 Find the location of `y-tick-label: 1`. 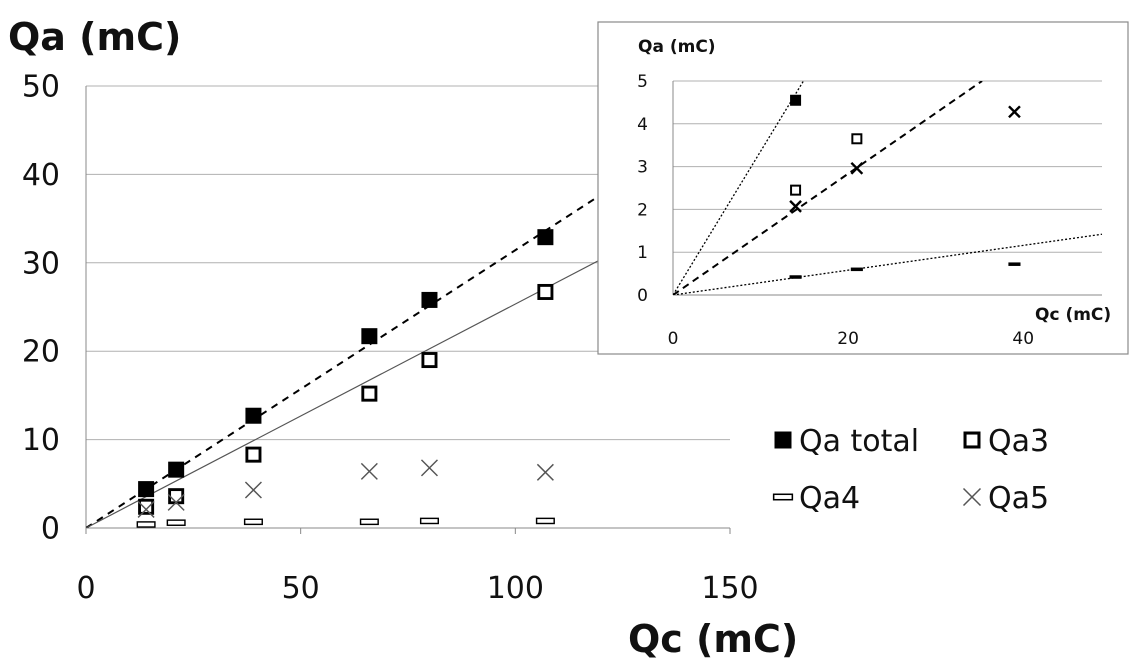

y-tick-label: 1 is located at coordinates (642, 253).